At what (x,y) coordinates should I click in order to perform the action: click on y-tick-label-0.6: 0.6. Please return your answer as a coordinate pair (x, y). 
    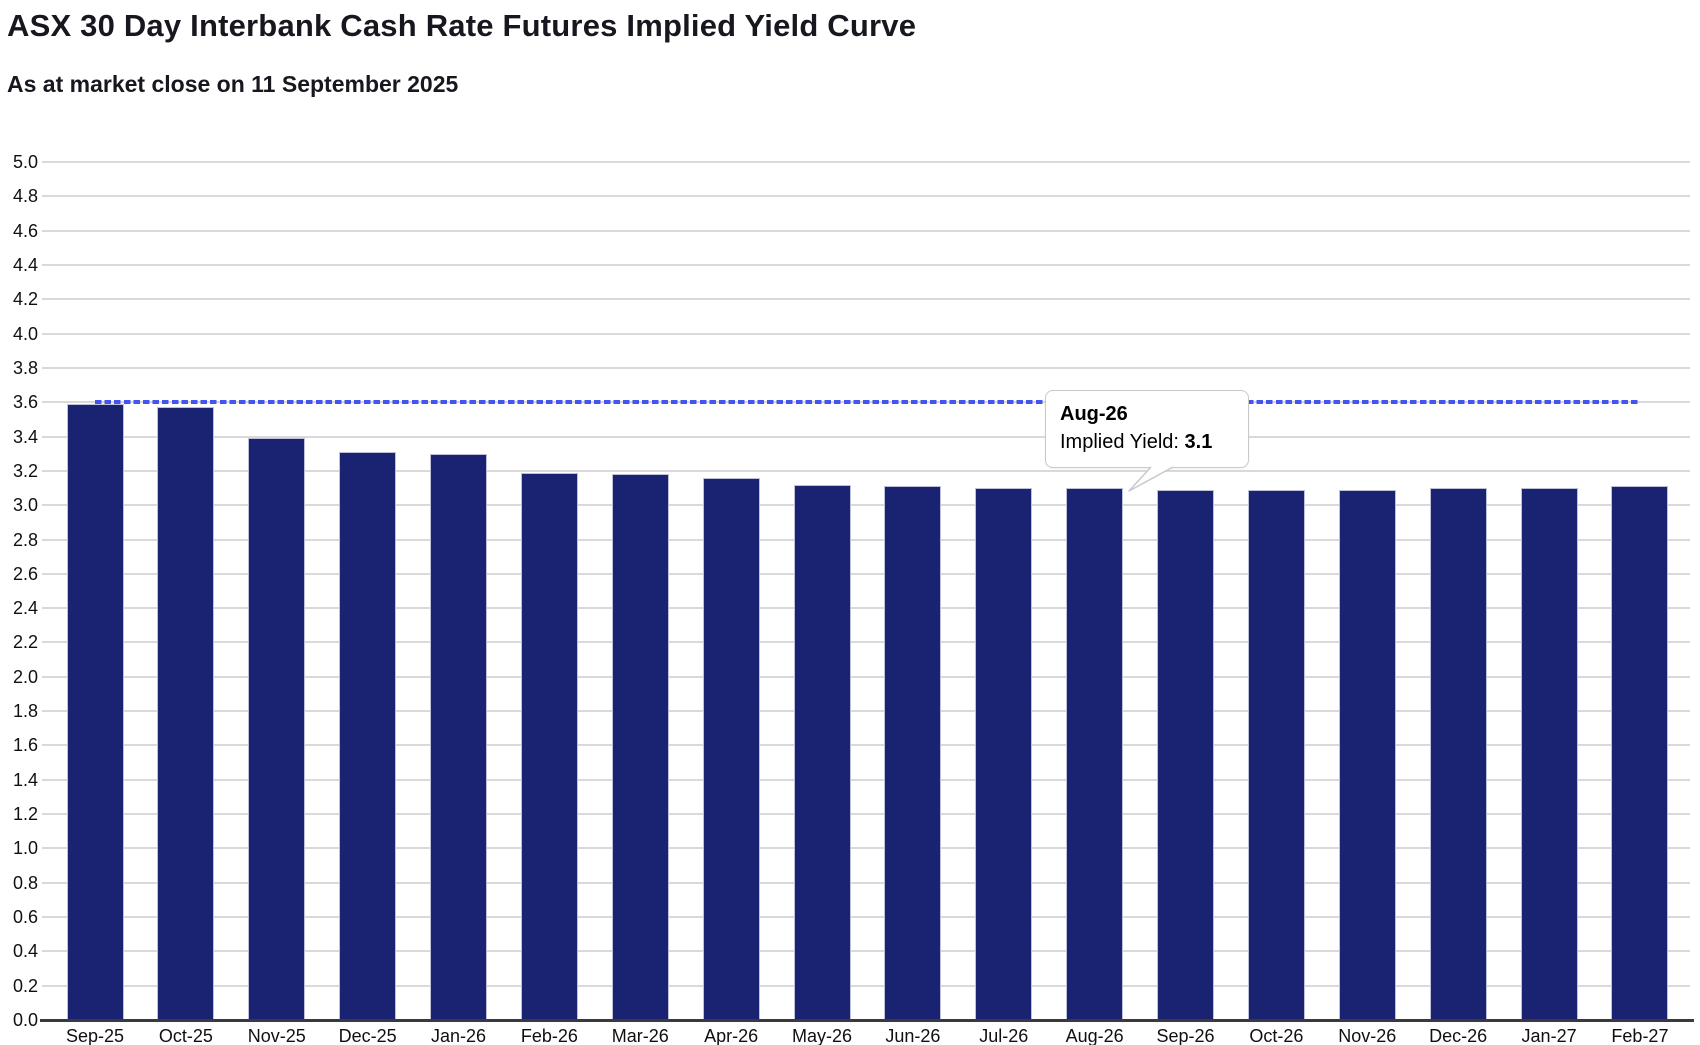
    Looking at the image, I should click on (25, 917).